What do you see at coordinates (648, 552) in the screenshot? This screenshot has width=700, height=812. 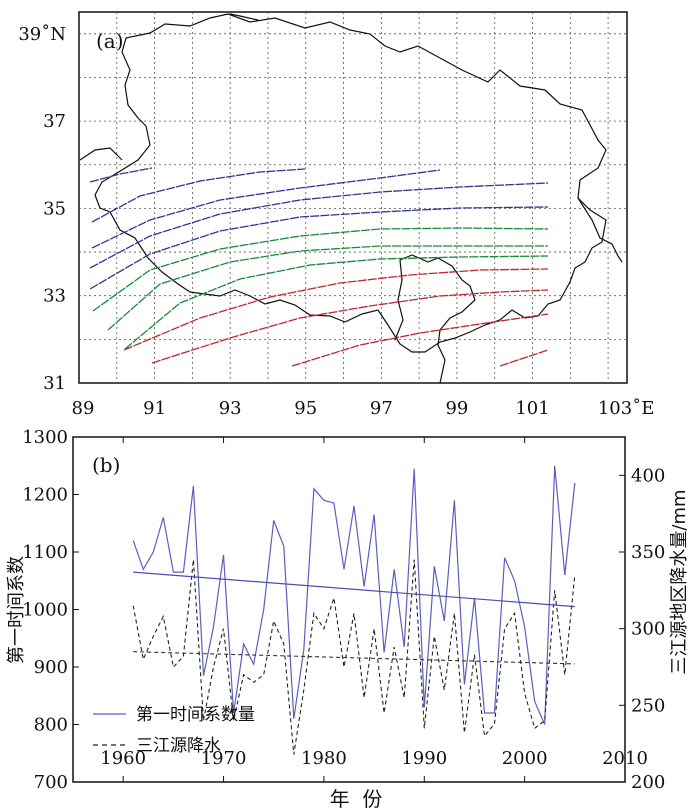 I see `y-right-tick-label: 350` at bounding box center [648, 552].